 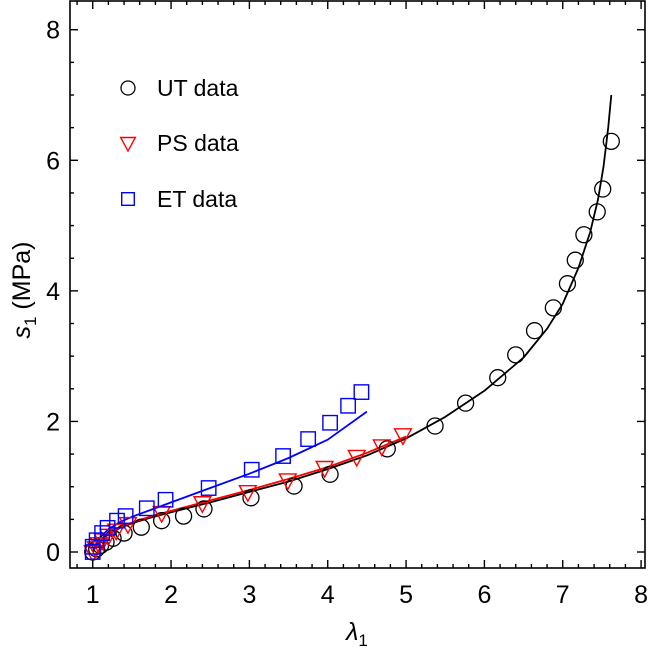 What do you see at coordinates (641, 595) in the screenshot?
I see `x-tick-label: 8` at bounding box center [641, 595].